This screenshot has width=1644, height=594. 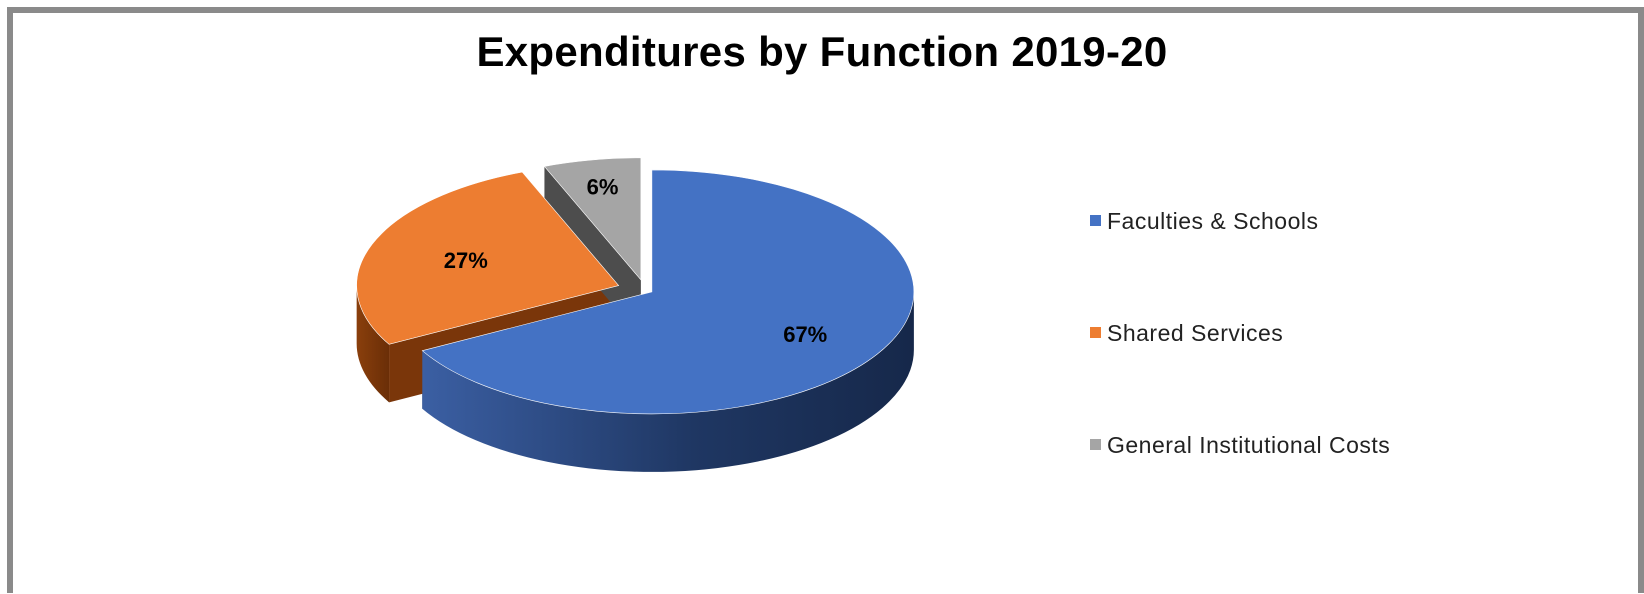 I want to click on legend-item-faculties: Faculties & Schools, so click(x=1204, y=221).